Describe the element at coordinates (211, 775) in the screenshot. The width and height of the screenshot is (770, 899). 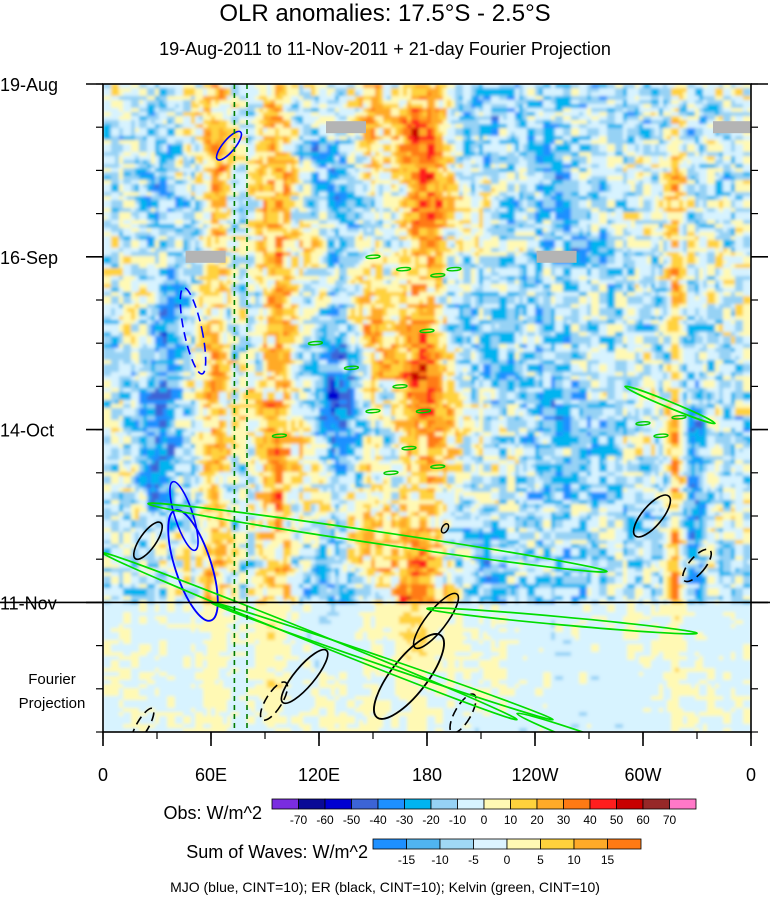
I see `x-tick-label: 60E` at that location.